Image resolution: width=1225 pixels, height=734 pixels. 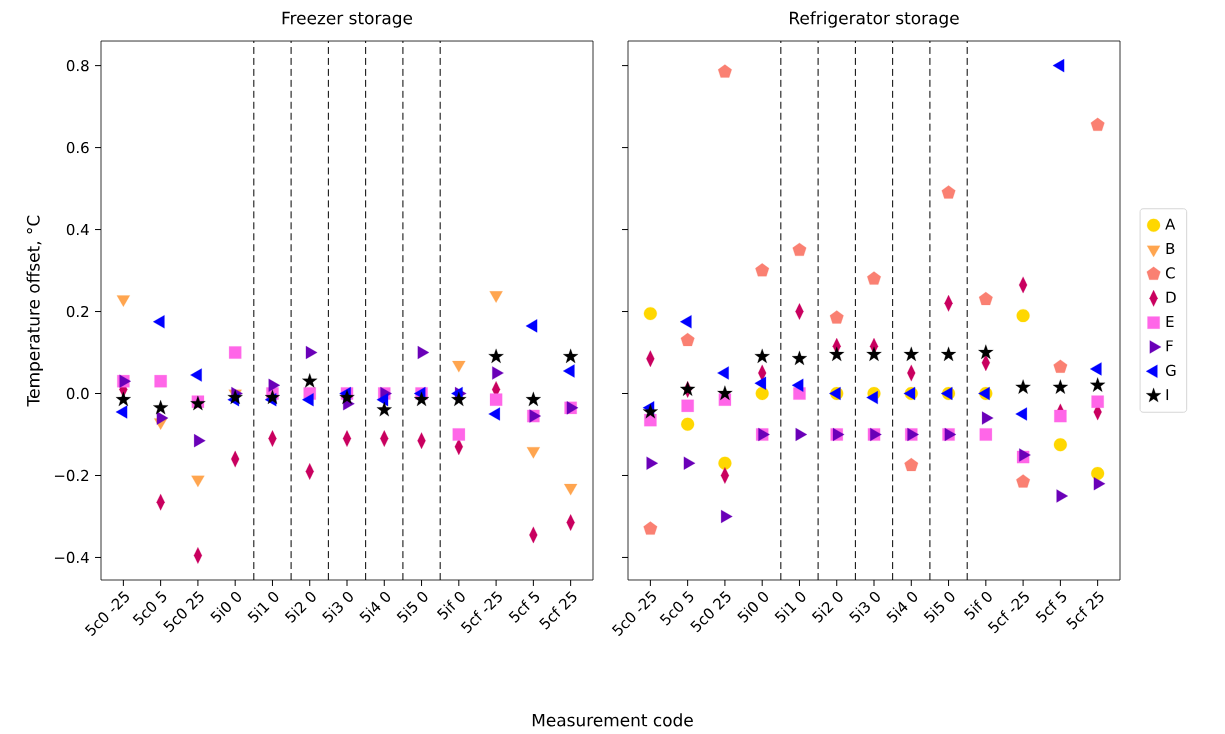 I want to click on y-axis-title: Temperature offset, °C, so click(x=34, y=311).